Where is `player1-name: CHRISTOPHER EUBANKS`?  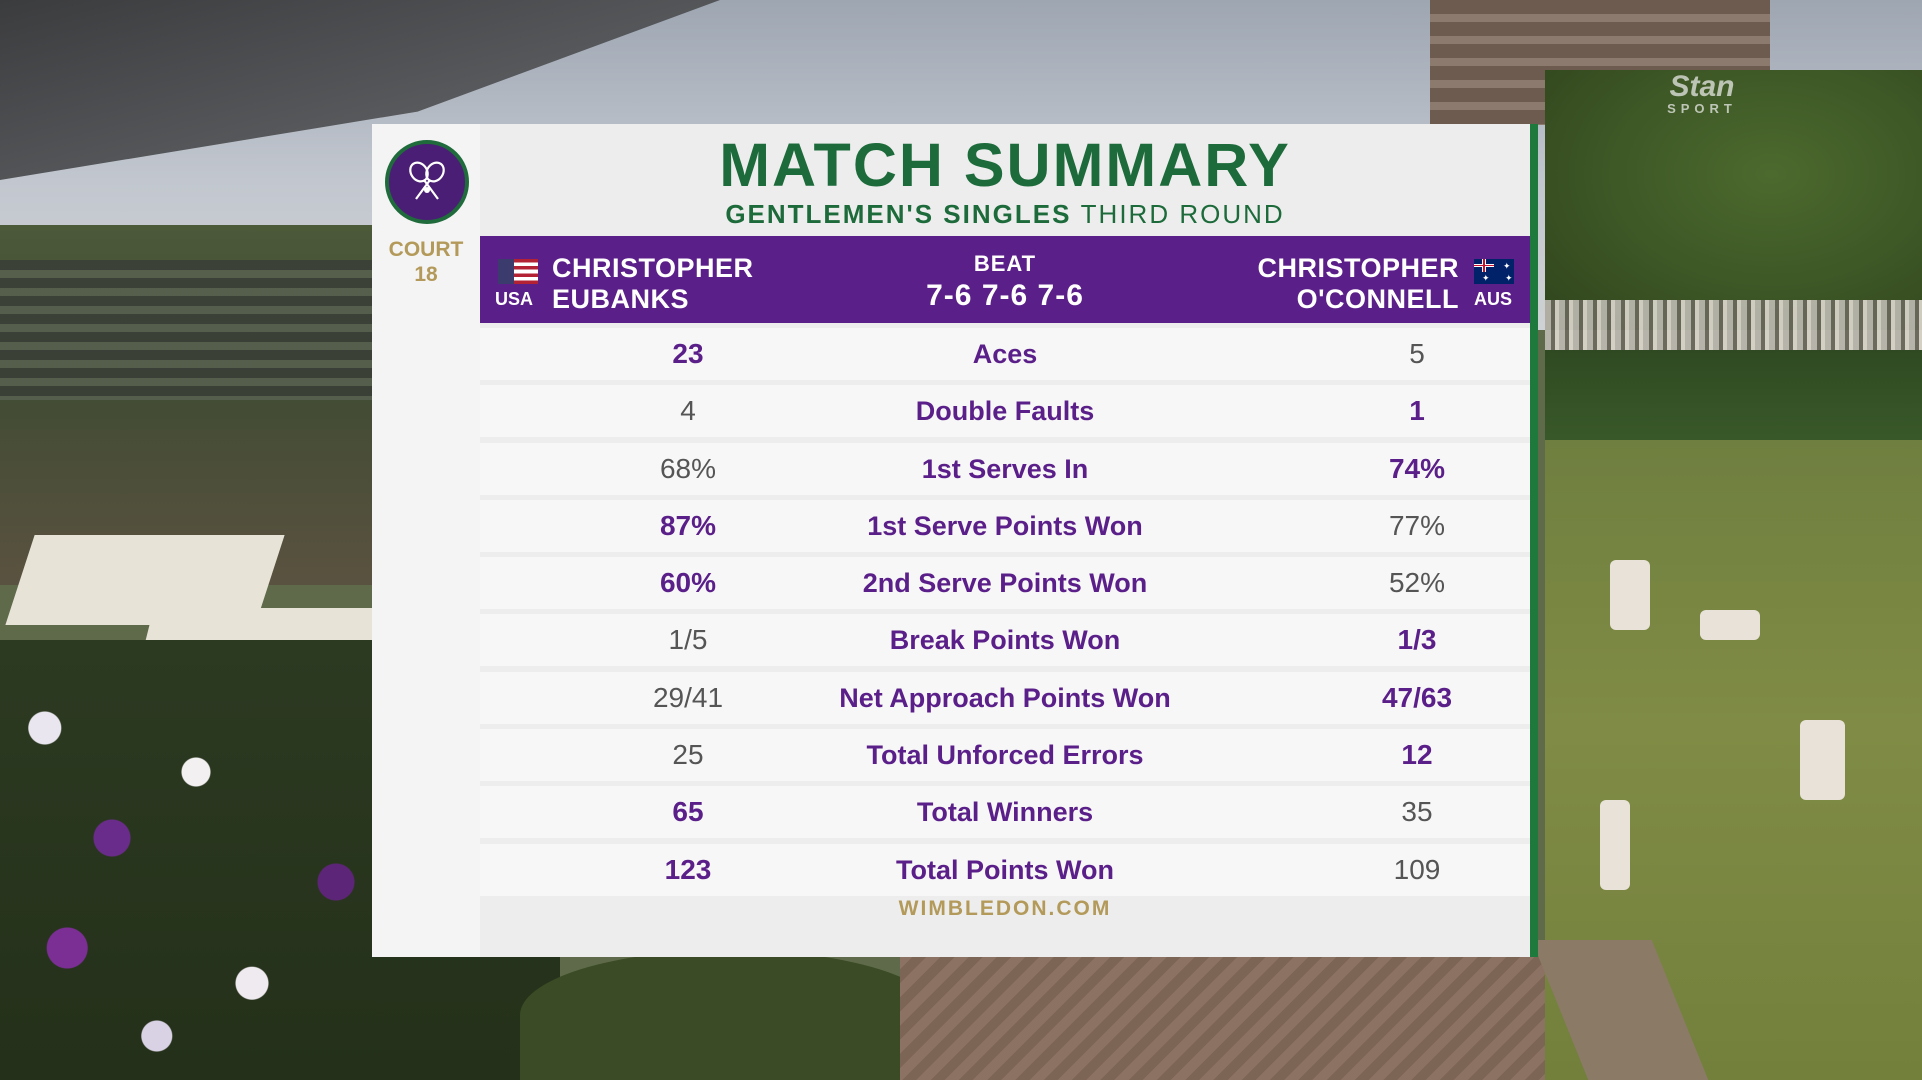 player1-name: CHRISTOPHER EUBANKS is located at coordinates (653, 284).